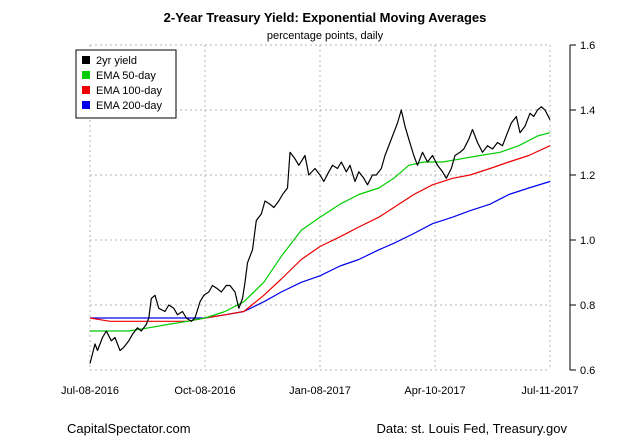 The width and height of the screenshot is (640, 443). I want to click on x-tick-label: Jul-11-2017, so click(549, 391).